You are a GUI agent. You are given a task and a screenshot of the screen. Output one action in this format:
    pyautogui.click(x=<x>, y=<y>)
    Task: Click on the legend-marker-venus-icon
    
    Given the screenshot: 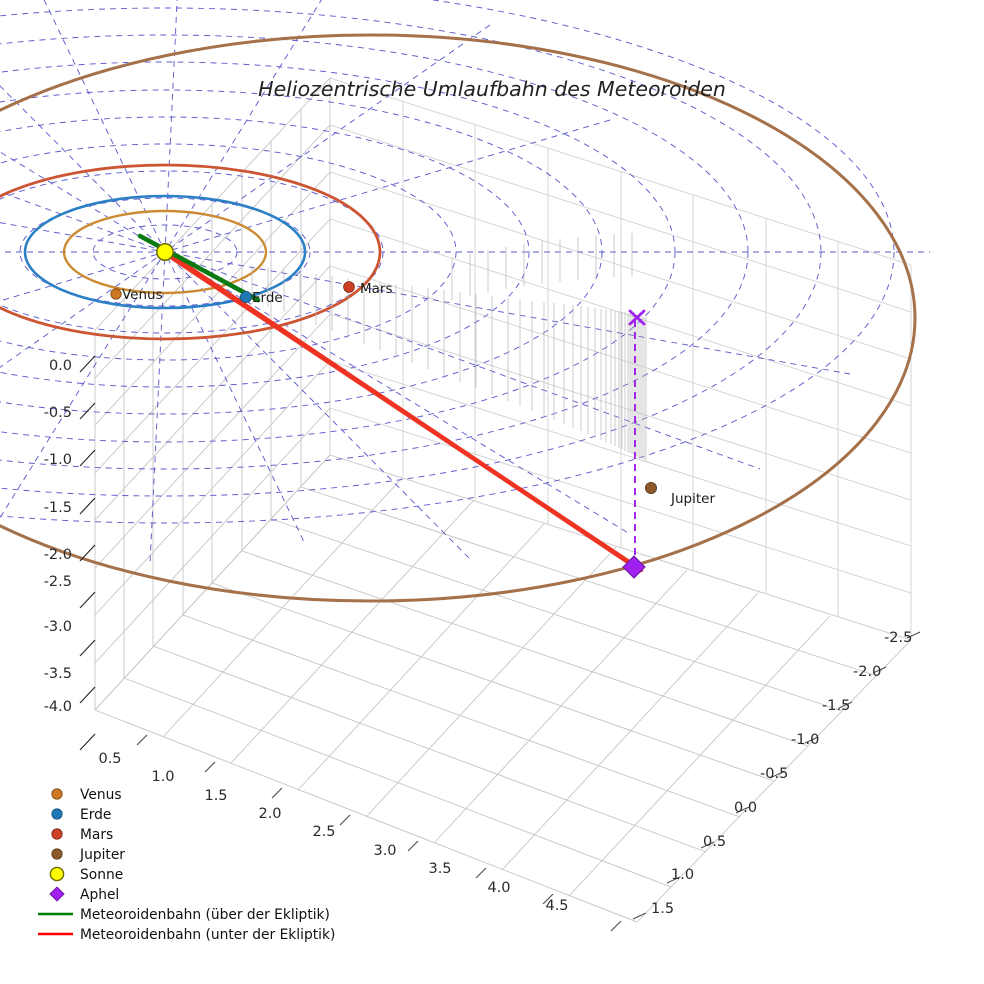 What is the action you would take?
    pyautogui.click(x=57, y=794)
    